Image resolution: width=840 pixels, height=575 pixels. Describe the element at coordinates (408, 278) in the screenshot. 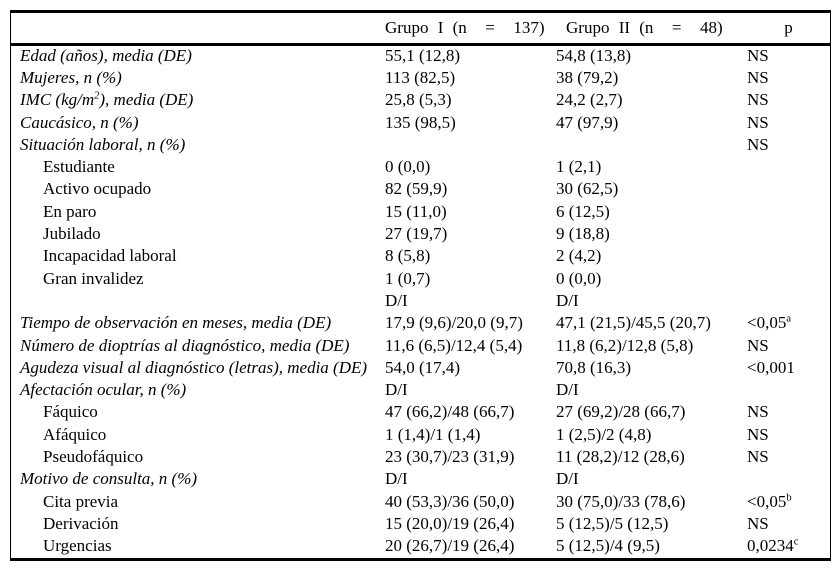

I see `grupo-1-value-cell: 1 (0,7)` at that location.